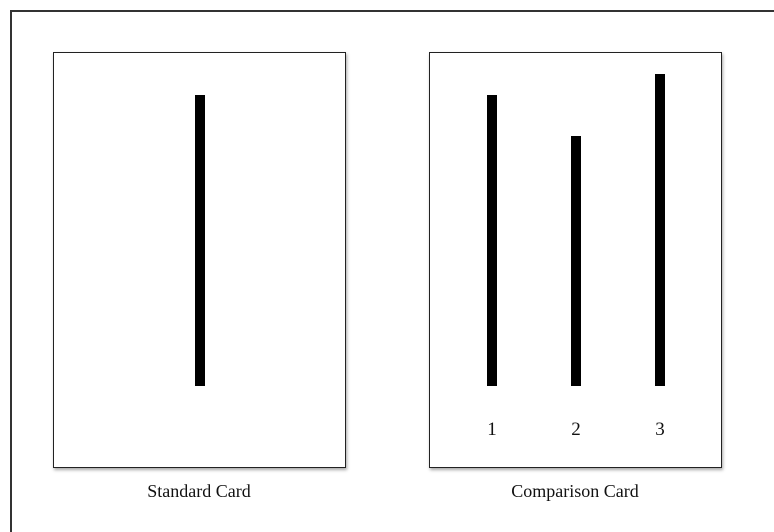 Image resolution: width=774 pixels, height=532 pixels. I want to click on standard-card-caption: Standard Card, so click(199, 491).